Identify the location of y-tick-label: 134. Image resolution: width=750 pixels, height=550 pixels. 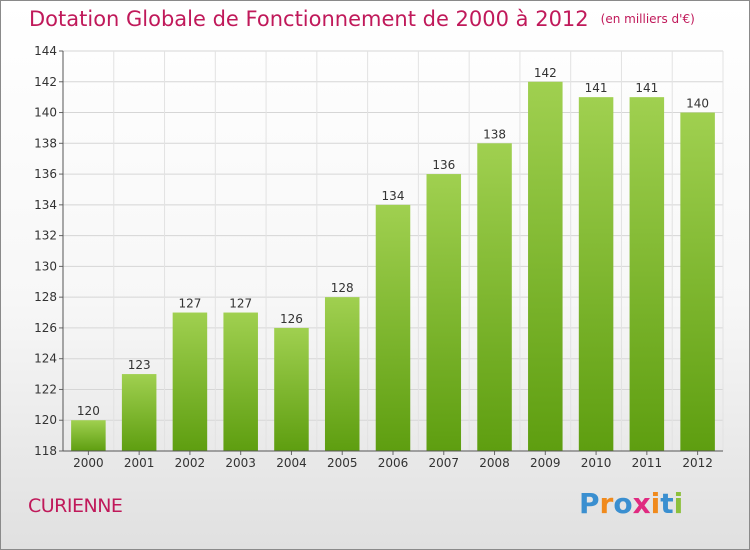
(45, 205).